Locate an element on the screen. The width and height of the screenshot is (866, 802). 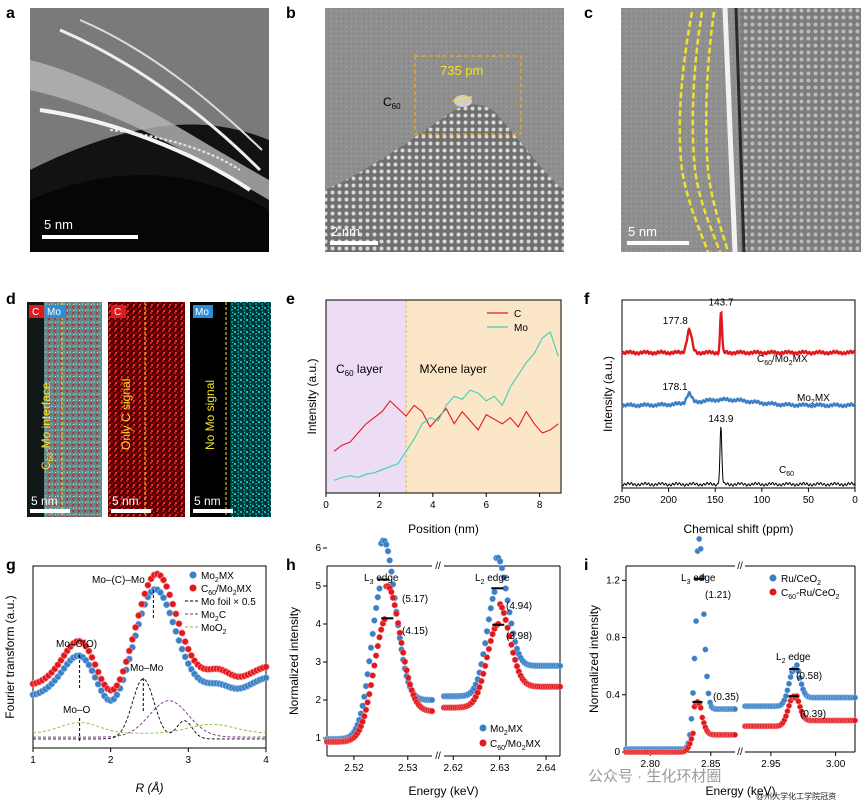
edge-label: L2 edge is located at coordinates (793, 658).